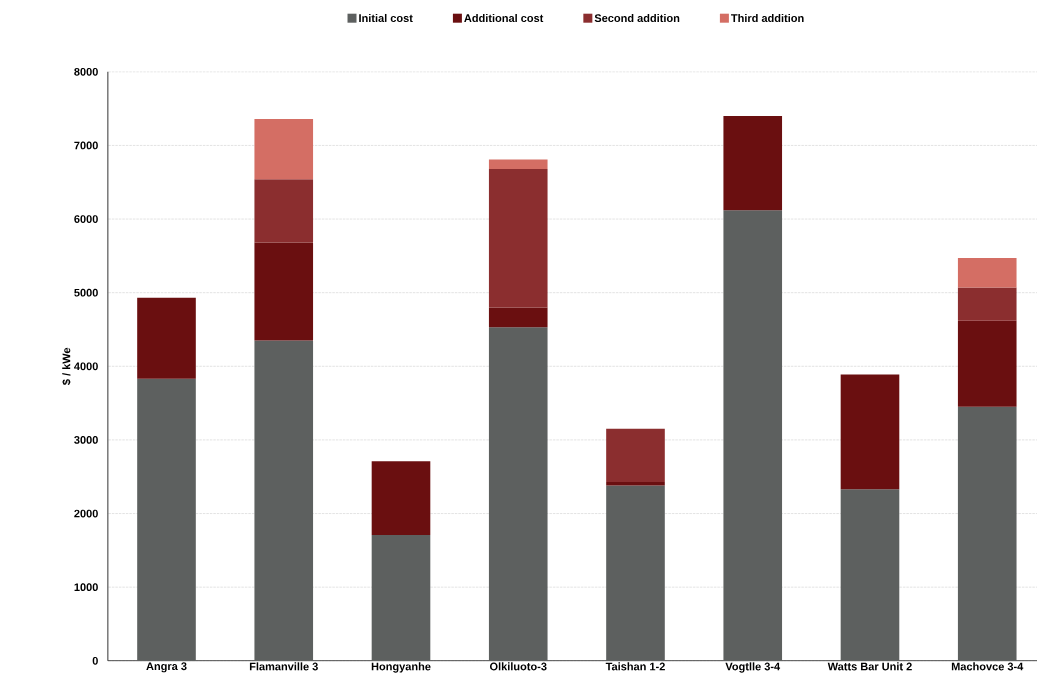 This screenshot has width=1037, height=677. Describe the element at coordinates (504, 18) in the screenshot. I see `legend-label: Additional cost` at that location.